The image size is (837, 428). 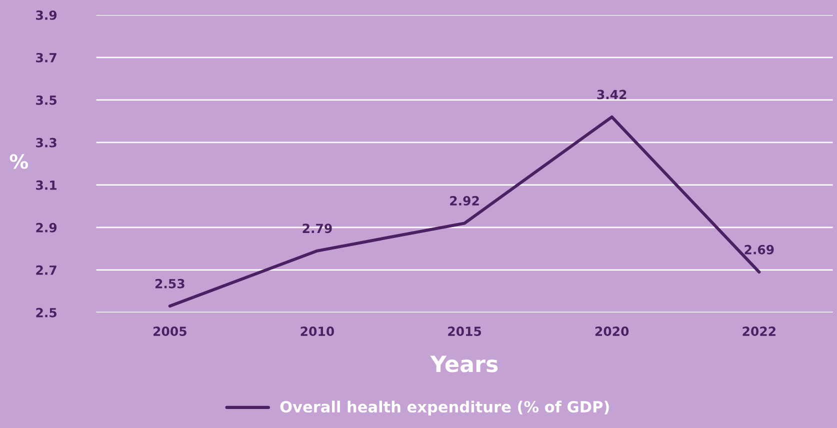 I want to click on legend-label: Overall health expenditure (% of GDP), so click(x=444, y=408).